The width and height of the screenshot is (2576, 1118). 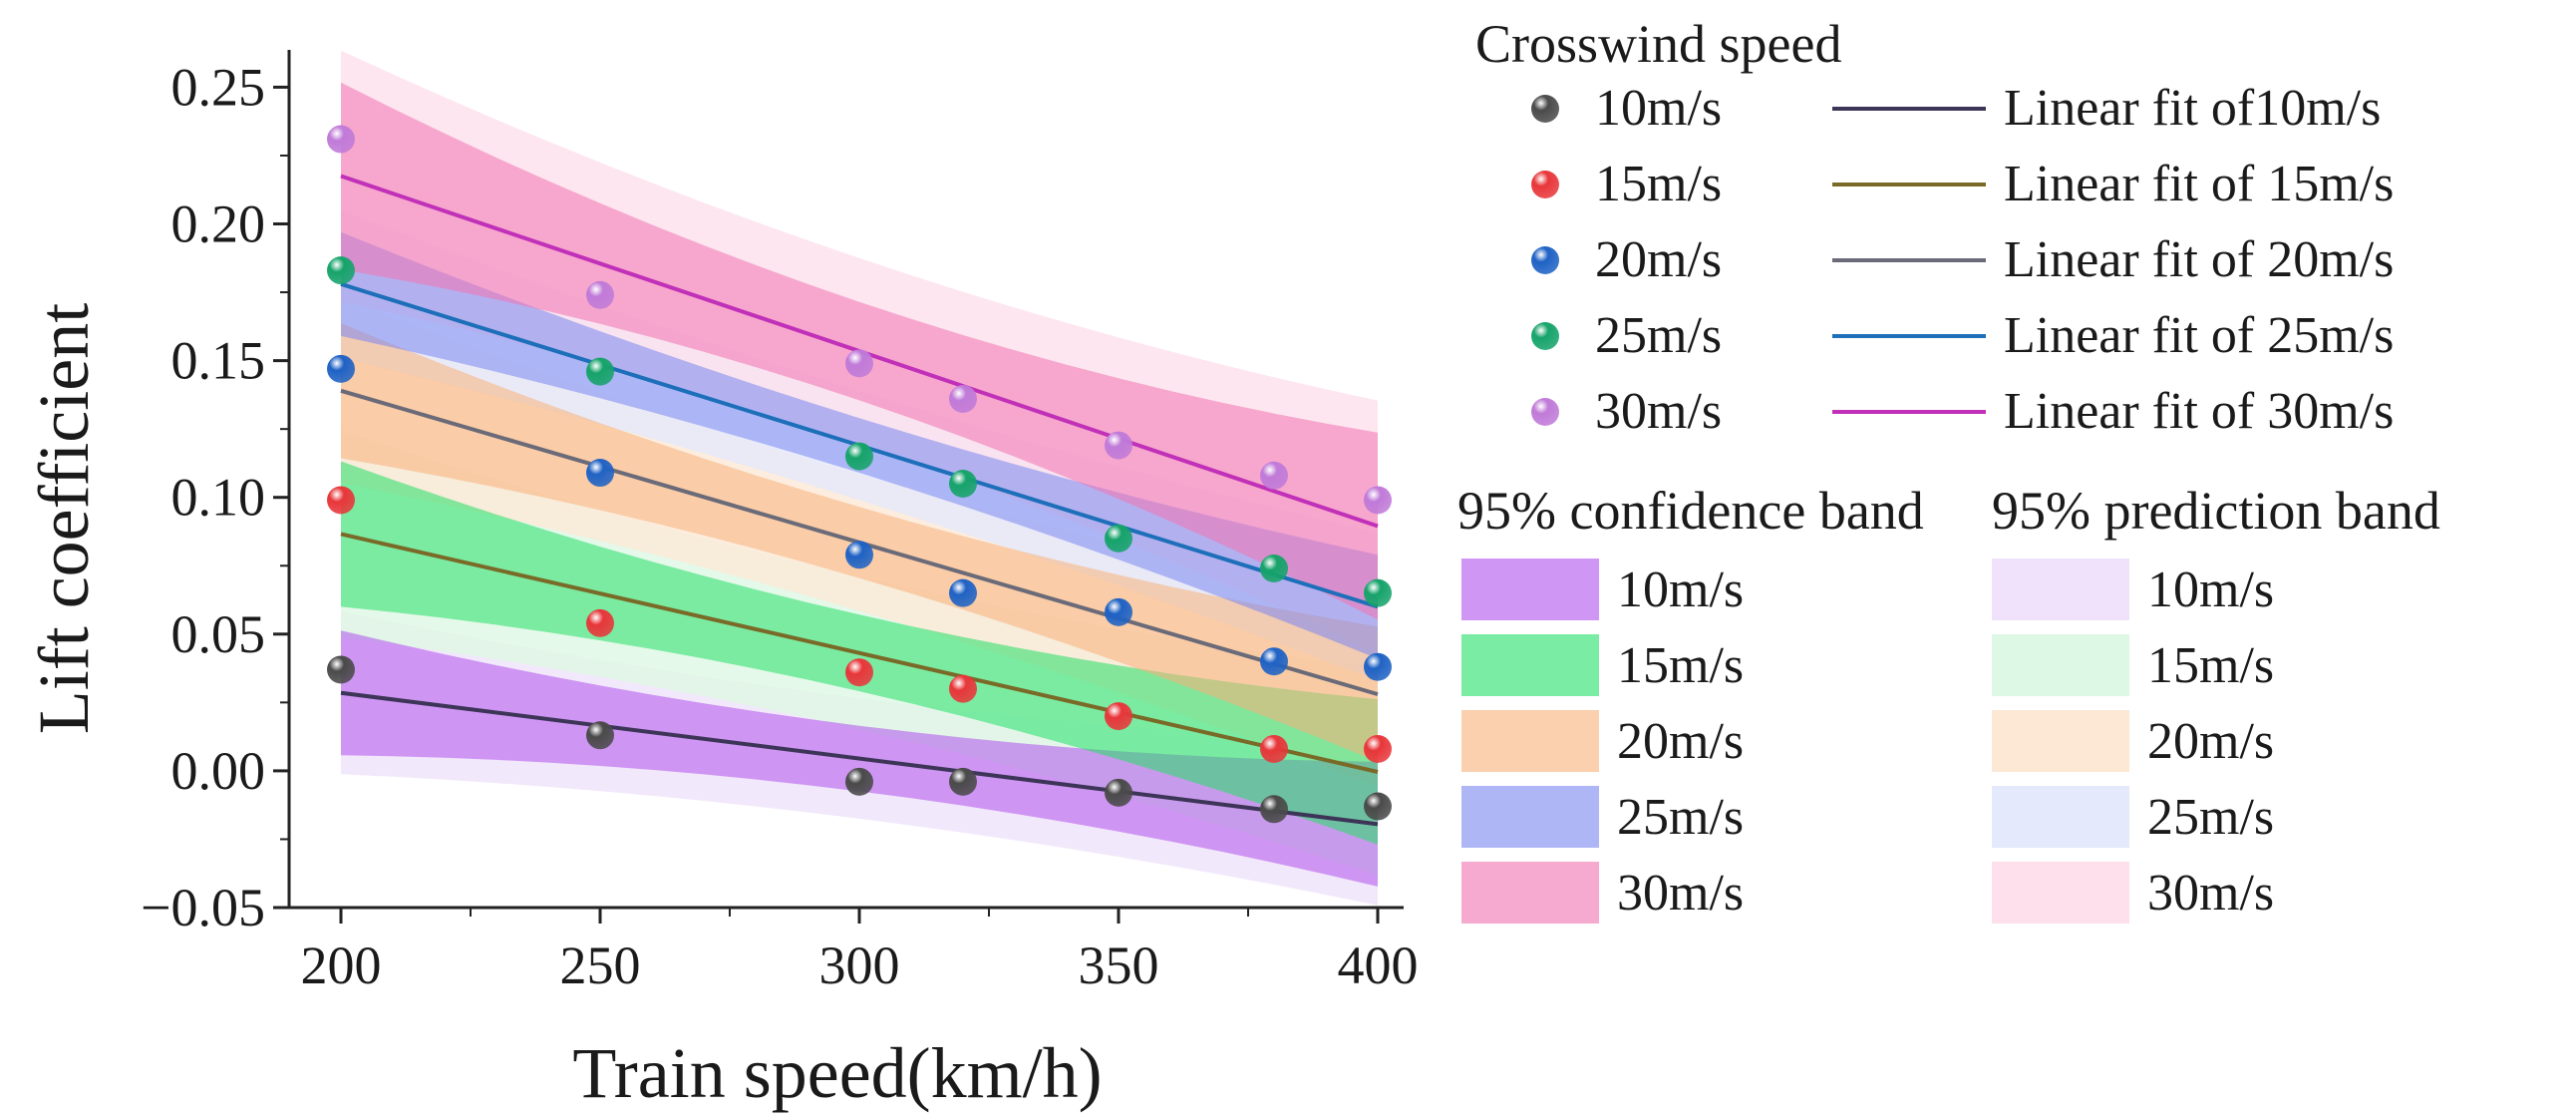 I want to click on legend-prediction-label-30m/s: 30m/s, so click(x=2210, y=894).